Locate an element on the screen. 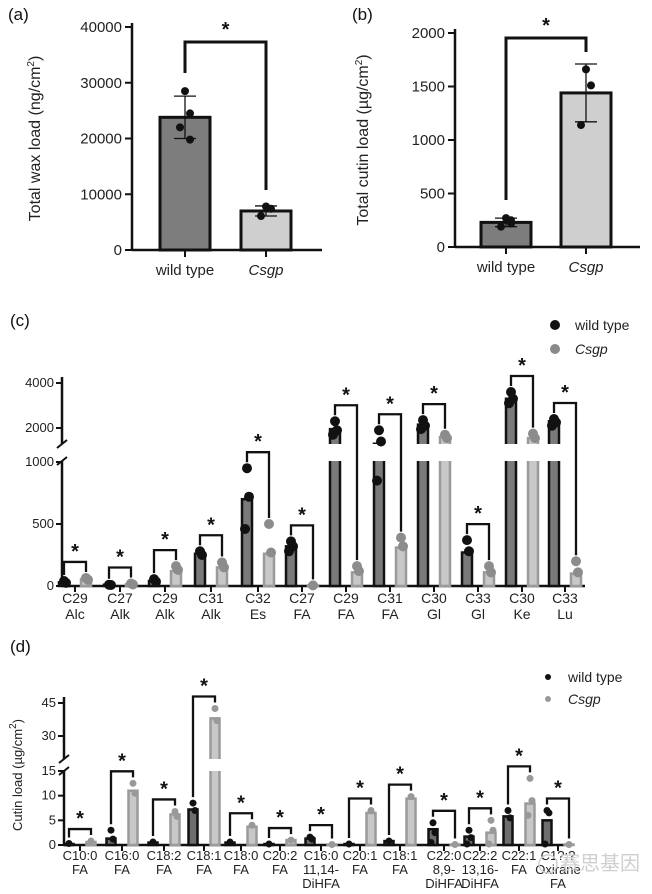 Image resolution: width=652 pixels, height=894 pixels. panel-label: (a) is located at coordinates (18, 14).